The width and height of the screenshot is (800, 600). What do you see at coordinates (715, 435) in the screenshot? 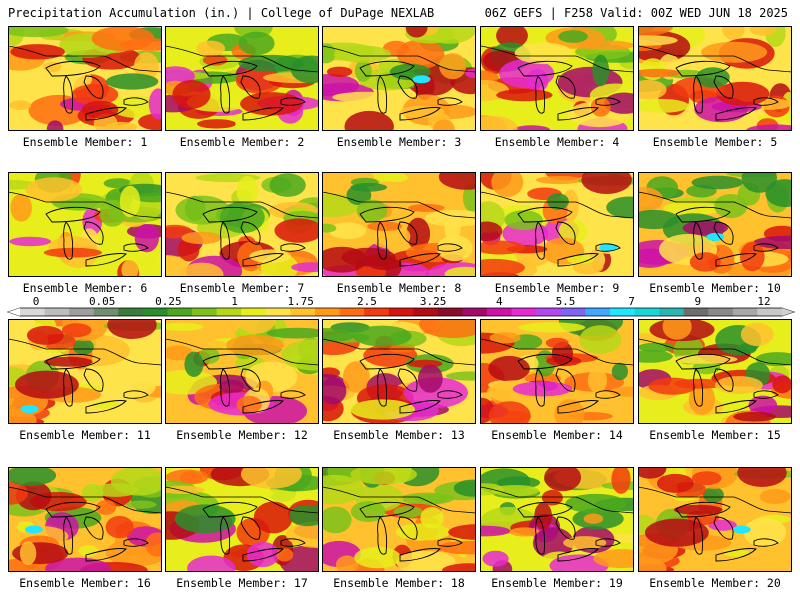
I see `ensemble-member-label: Ensemble Member: 15` at bounding box center [715, 435].